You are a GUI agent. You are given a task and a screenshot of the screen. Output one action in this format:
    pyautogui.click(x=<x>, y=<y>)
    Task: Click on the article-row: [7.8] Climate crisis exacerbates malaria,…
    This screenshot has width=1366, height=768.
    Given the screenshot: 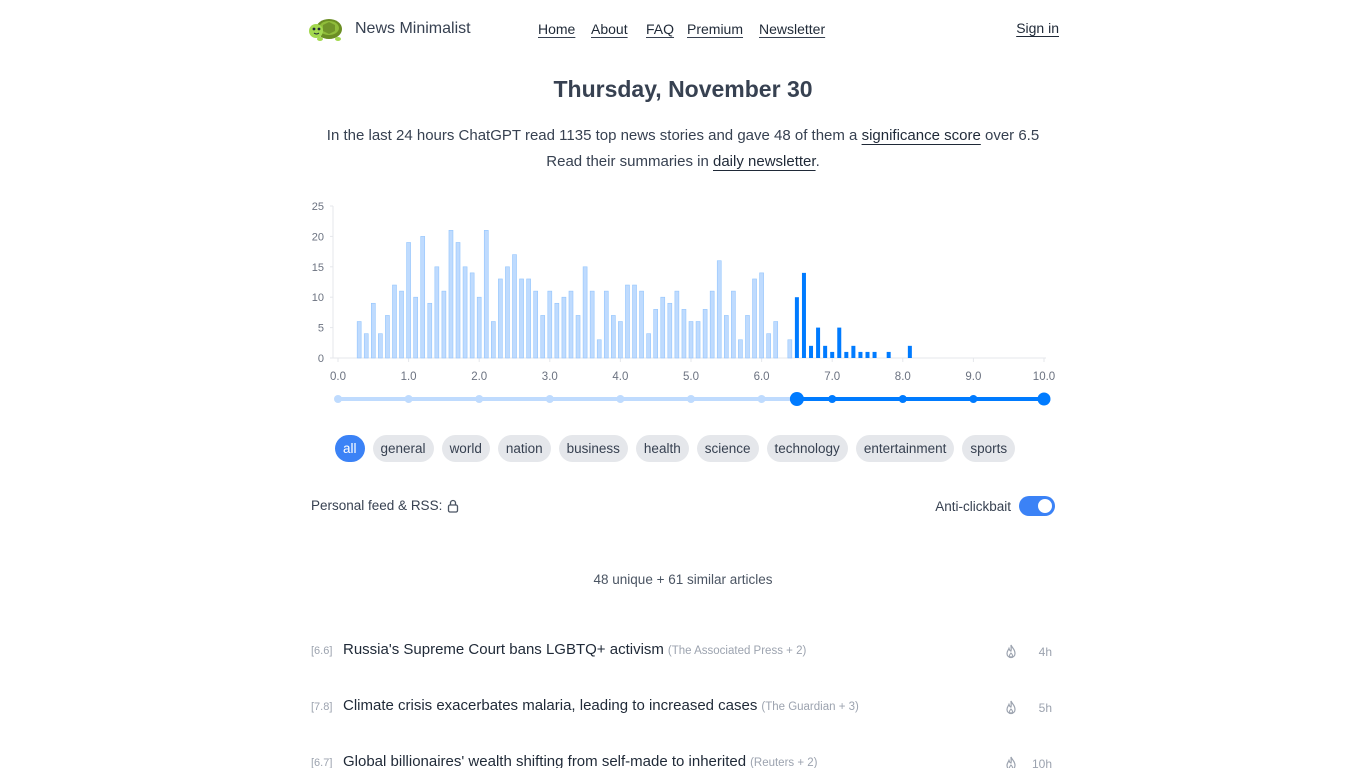 What is the action you would take?
    pyautogui.click(x=683, y=708)
    